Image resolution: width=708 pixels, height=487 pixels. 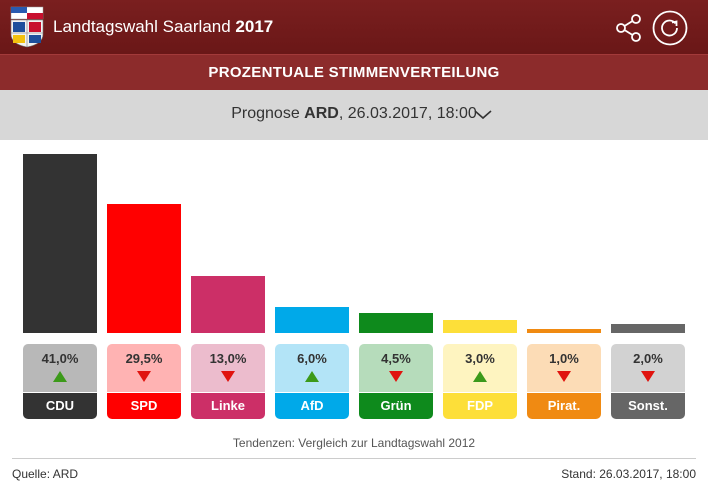 I want to click on title-text: Landtagswahl Saarland, so click(x=142, y=26).